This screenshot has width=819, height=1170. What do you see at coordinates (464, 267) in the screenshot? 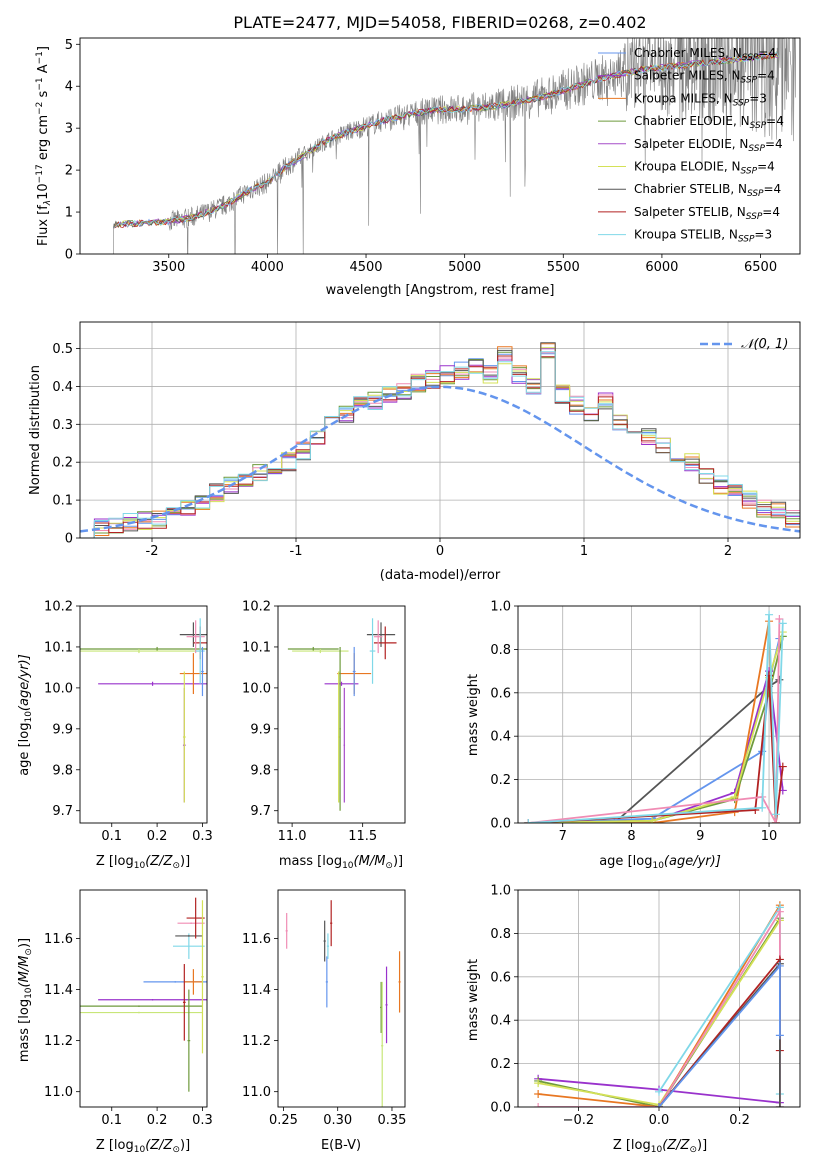
I see `x-tick-label: 5000` at bounding box center [464, 267].